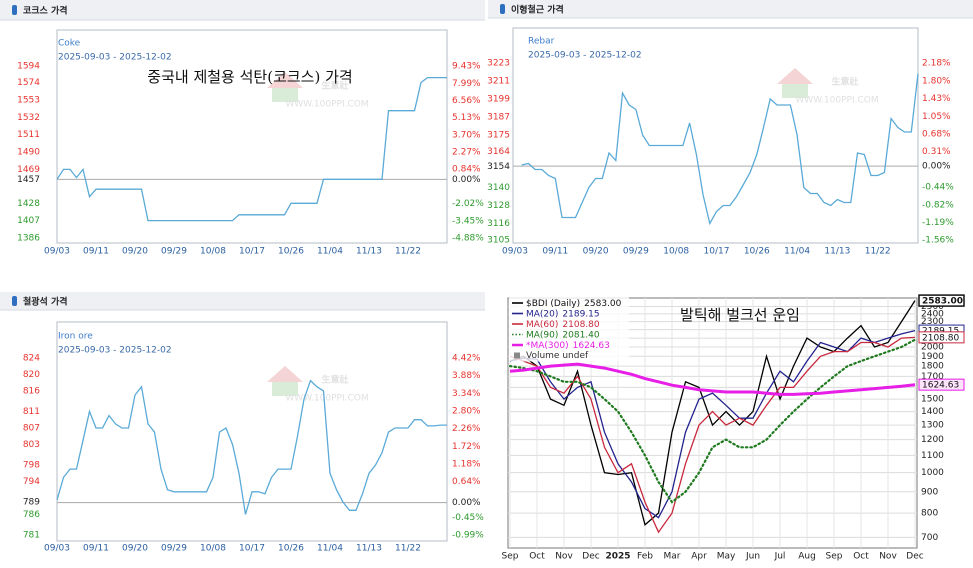 This screenshot has height=568, width=973. I want to click on x-tick-label: 11/04, so click(330, 549).